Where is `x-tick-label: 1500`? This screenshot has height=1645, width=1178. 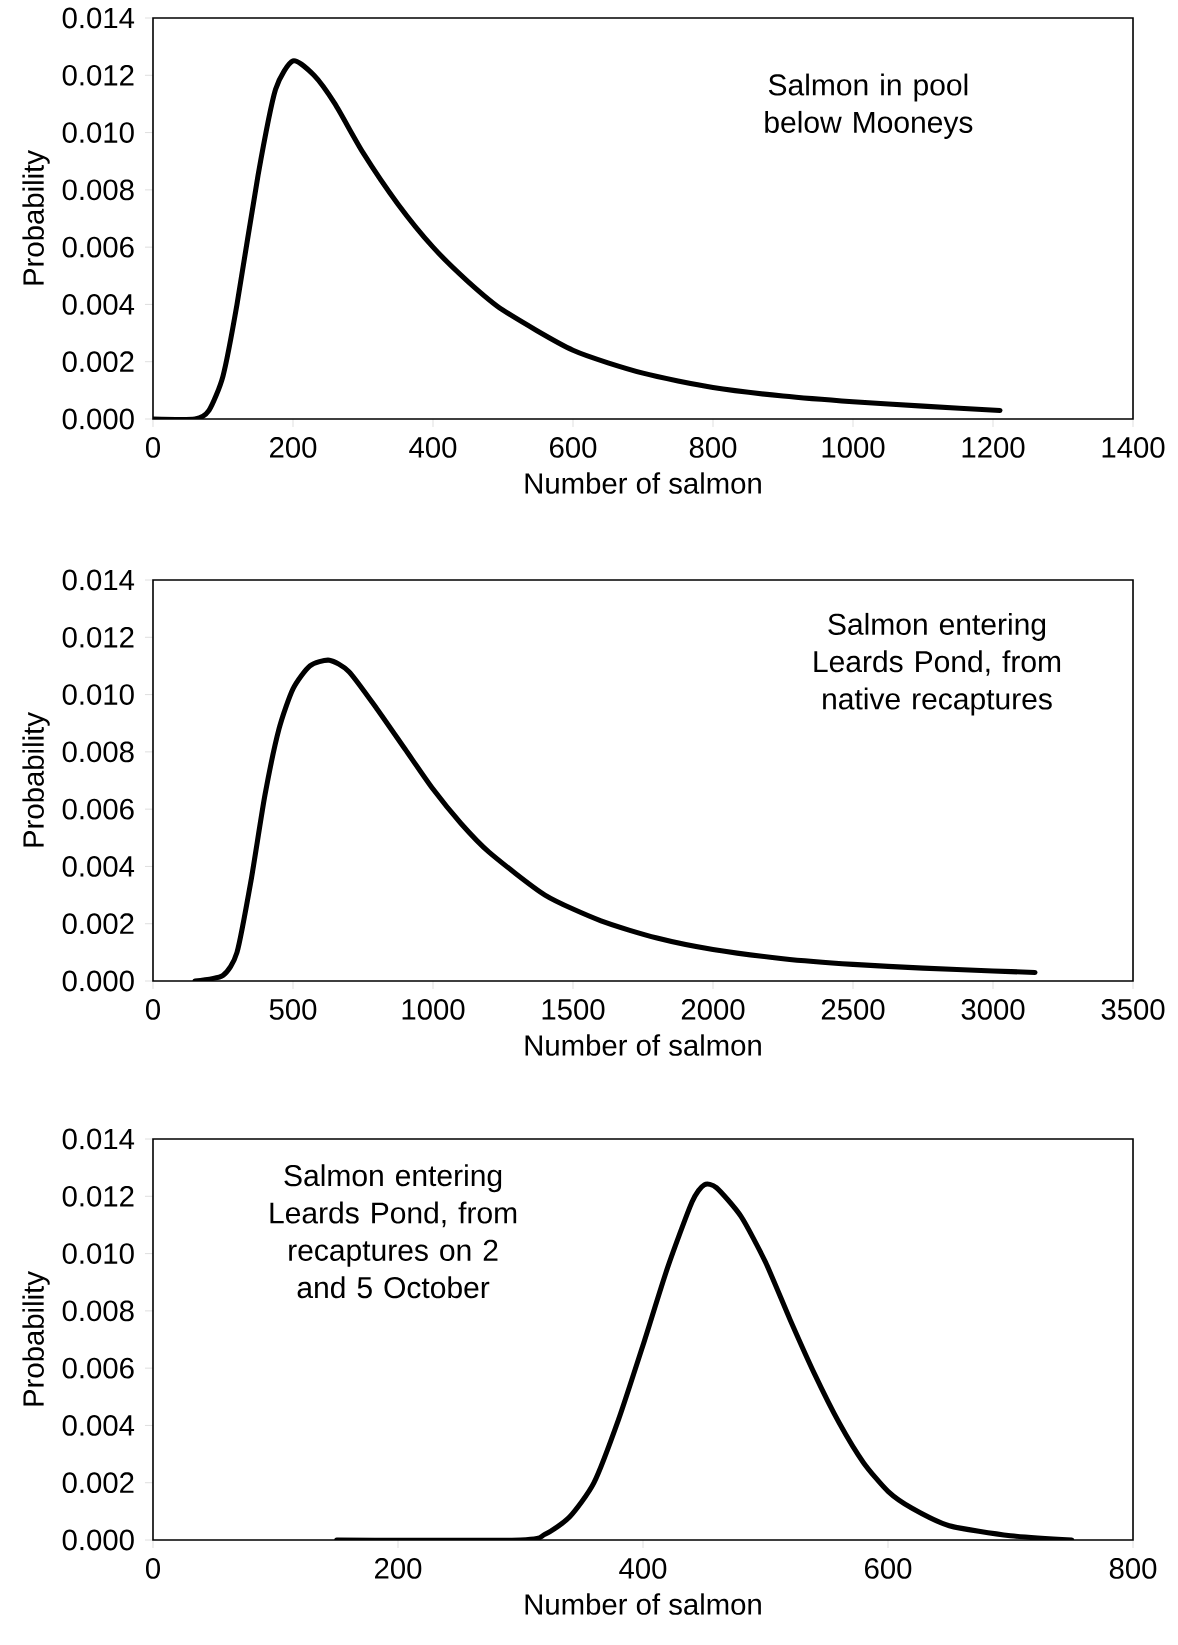
x-tick-label: 1500 is located at coordinates (573, 1009).